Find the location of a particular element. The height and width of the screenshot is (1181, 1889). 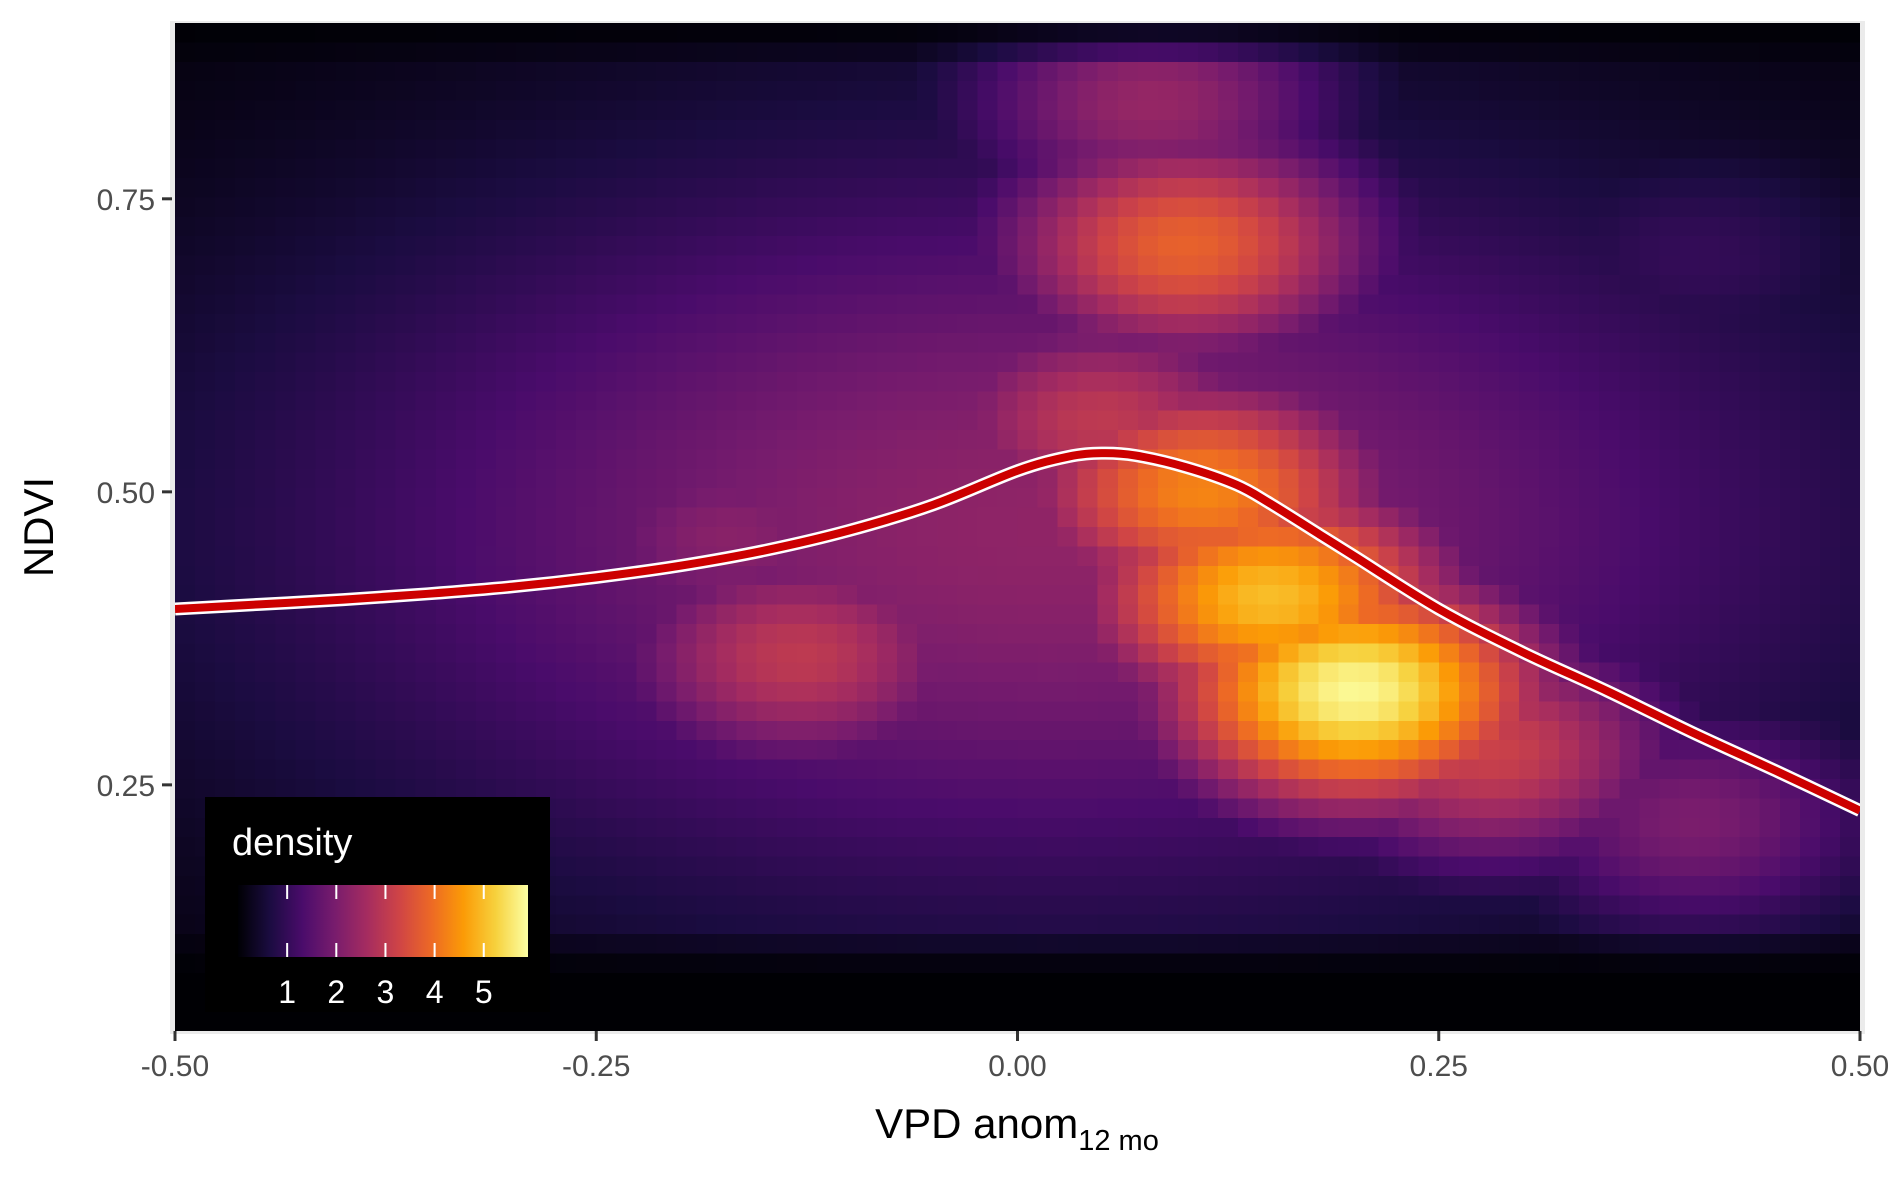

x-axis-title-subscript: 12 mo is located at coordinates (1118, 1141).